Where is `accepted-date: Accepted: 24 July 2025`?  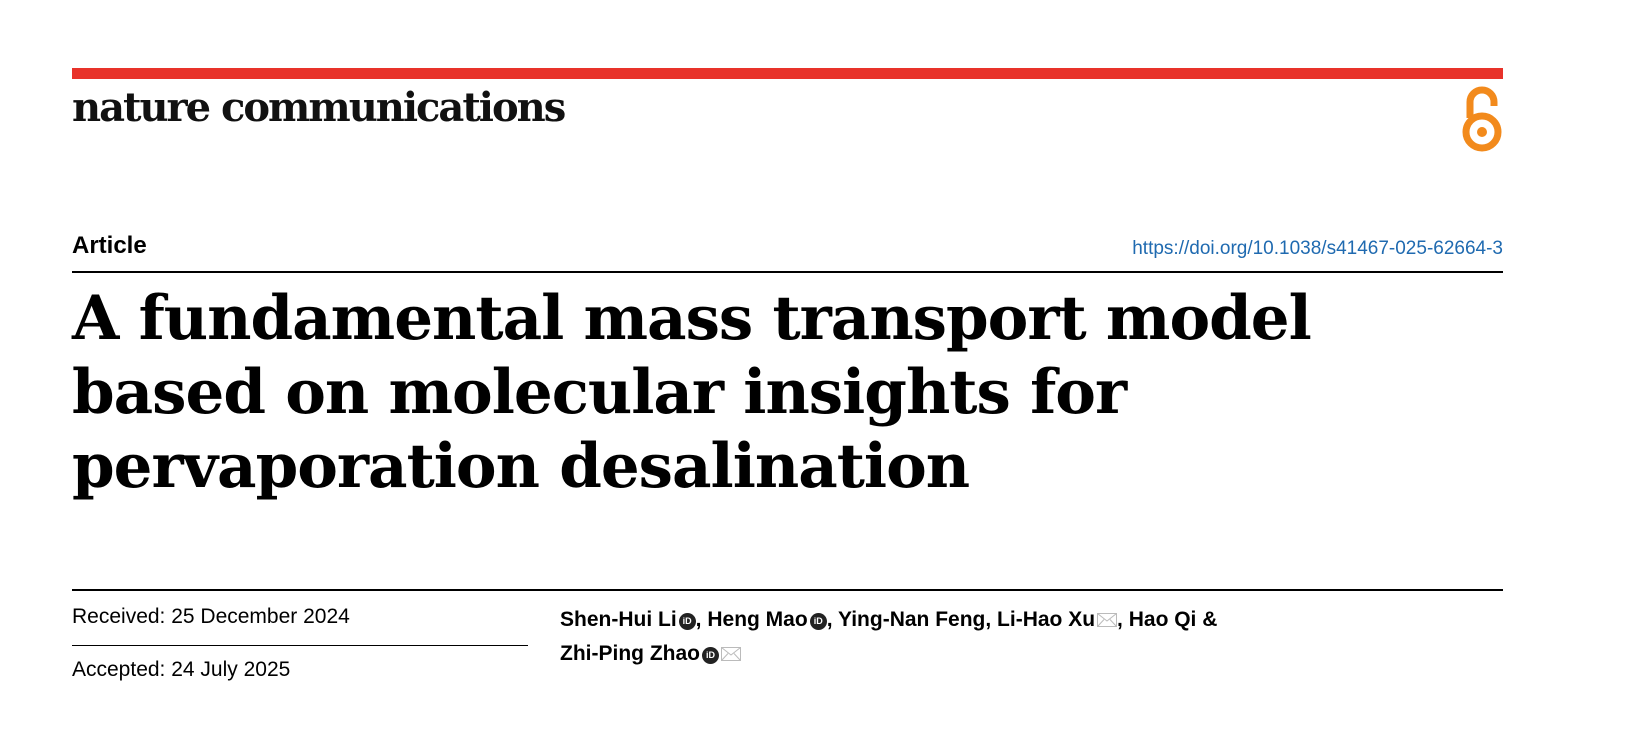 accepted-date: Accepted: 24 July 2025 is located at coordinates (181, 669).